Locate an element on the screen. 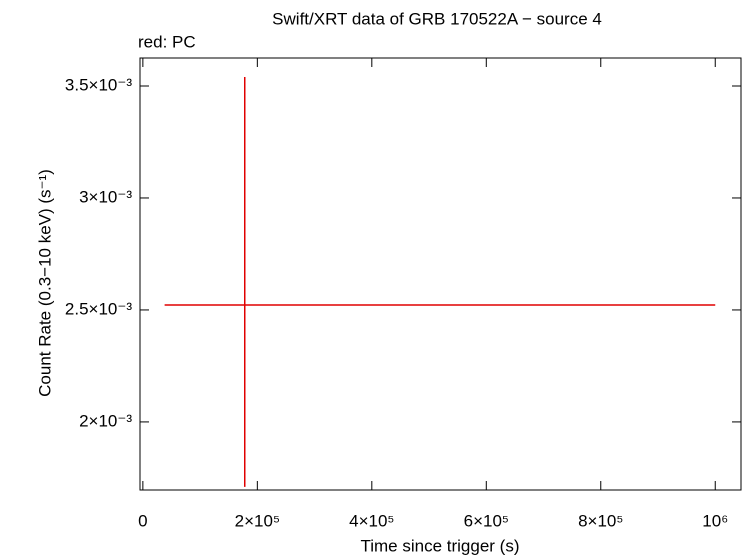  x-tick-label: 0 is located at coordinates (142, 520).